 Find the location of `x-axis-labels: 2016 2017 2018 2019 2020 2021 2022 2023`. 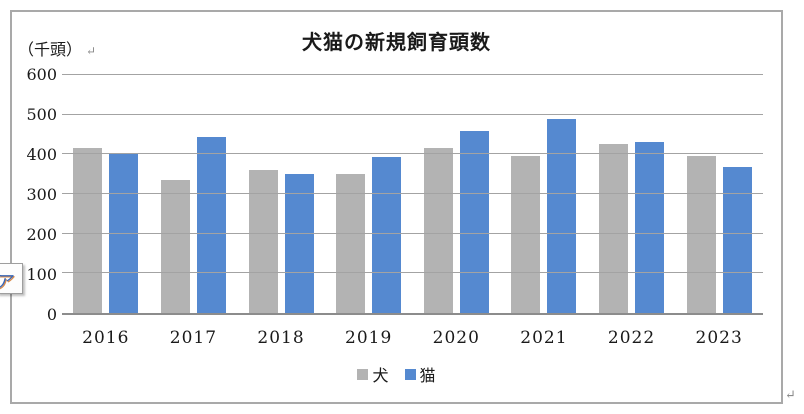

x-axis-labels: 2016 2017 2018 2019 2020 2021 2022 2023 is located at coordinates (412, 338).